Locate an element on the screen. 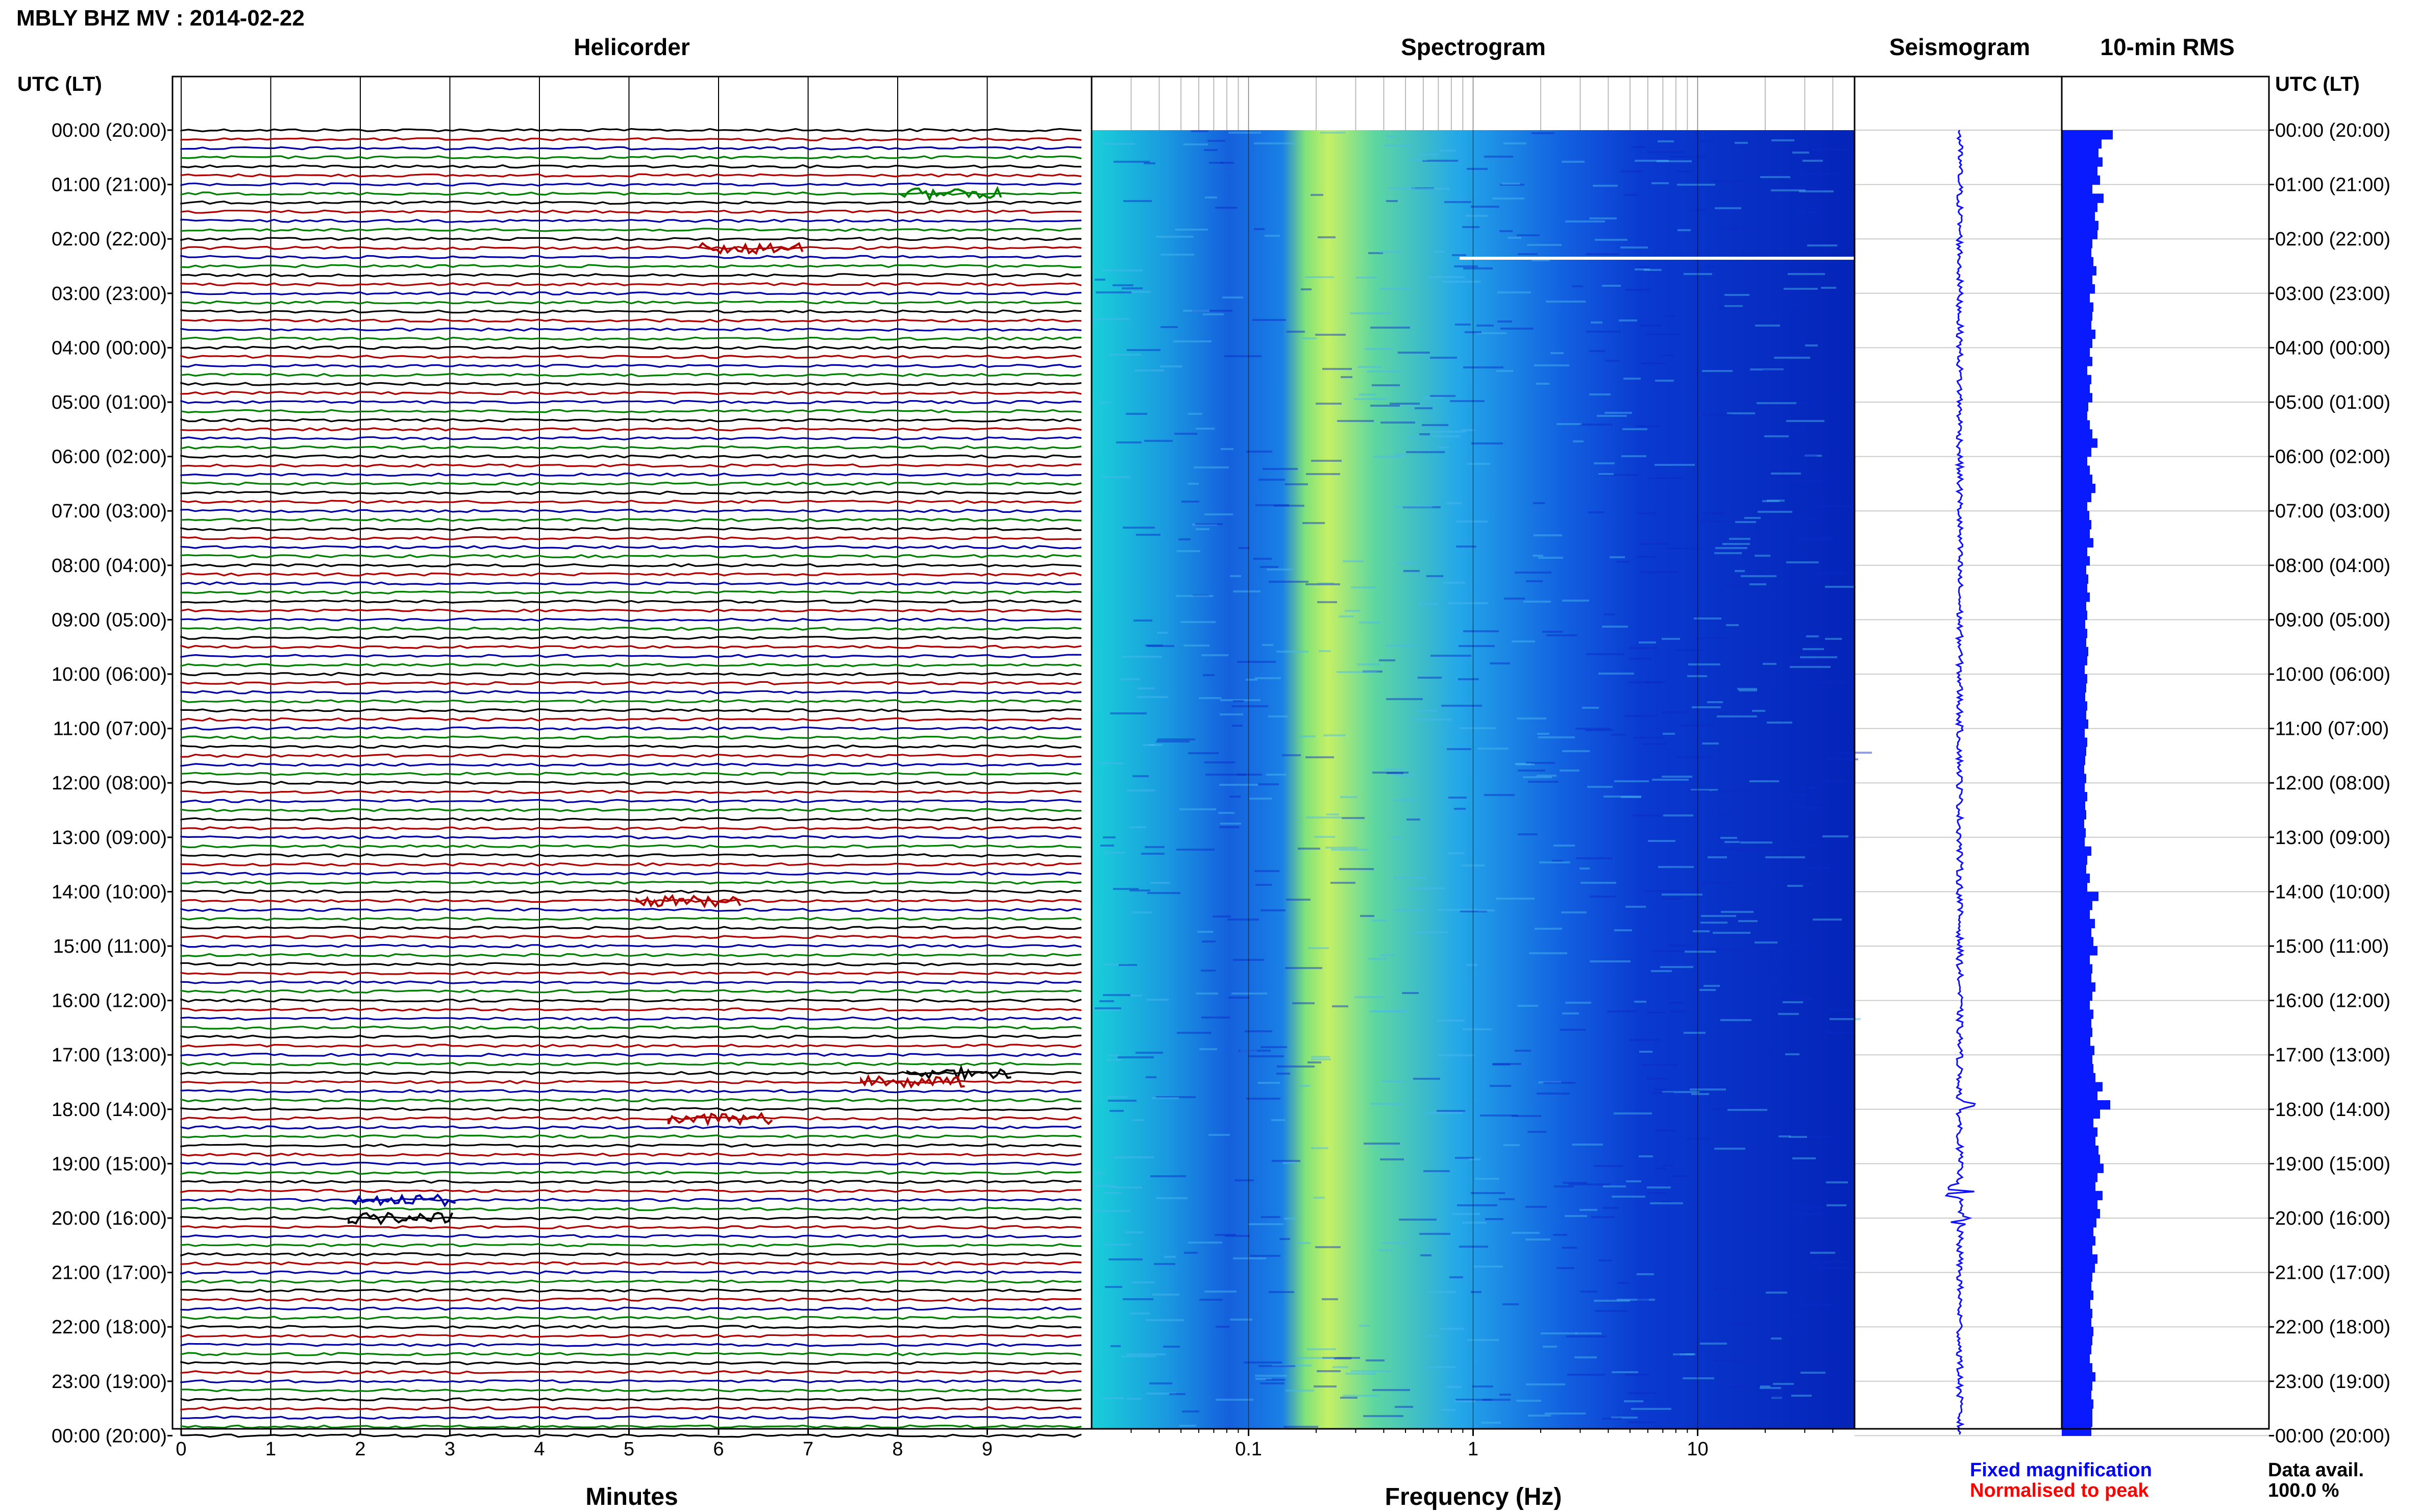 This screenshot has width=2419, height=1512. hour-label-left: 00:00 (20:00) is located at coordinates (109, 130).